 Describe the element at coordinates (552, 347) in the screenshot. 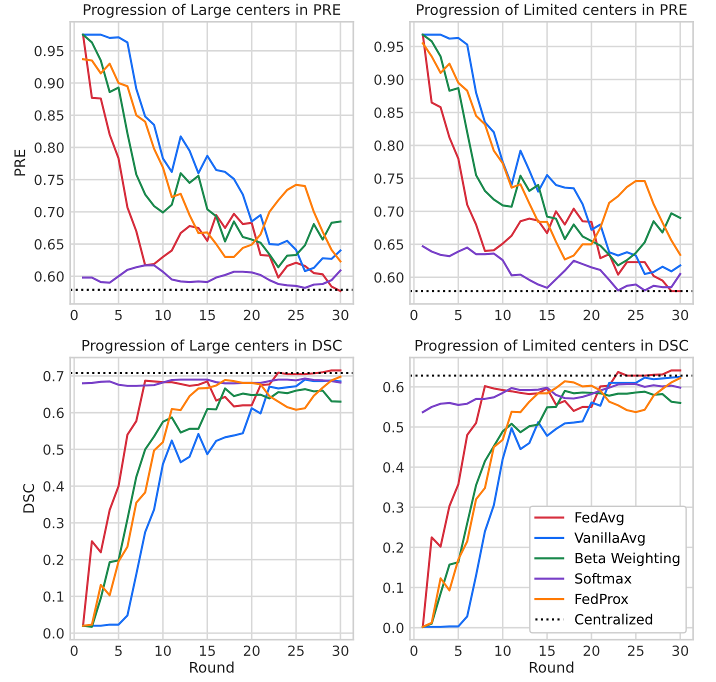

I see `chart-title: Progression of Limited centers in DSC` at that location.